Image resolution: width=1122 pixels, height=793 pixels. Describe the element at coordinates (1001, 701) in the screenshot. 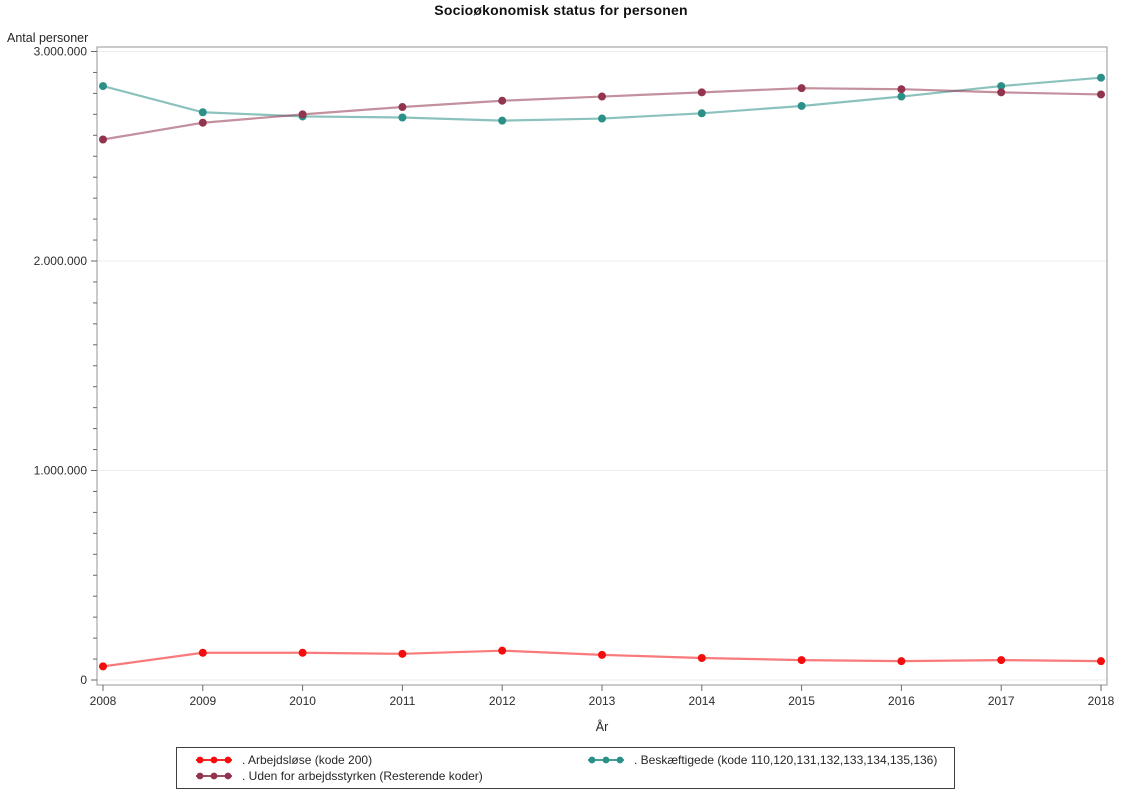

I see `x-tick-label: 2017` at that location.